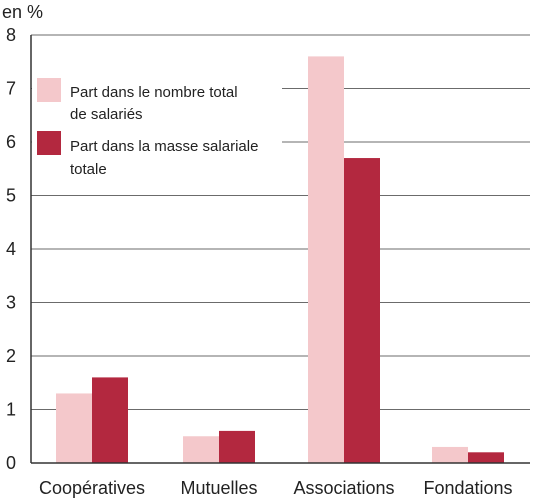 The image size is (533, 500). I want to click on y-tick-label: 5, so click(11, 196).